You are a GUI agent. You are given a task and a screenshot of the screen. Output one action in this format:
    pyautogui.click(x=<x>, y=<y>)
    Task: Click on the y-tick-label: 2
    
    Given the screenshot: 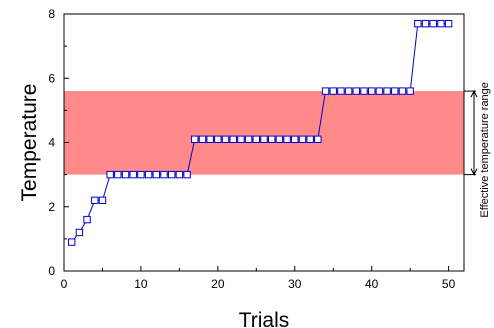 What is the action you would take?
    pyautogui.click(x=51, y=207)
    